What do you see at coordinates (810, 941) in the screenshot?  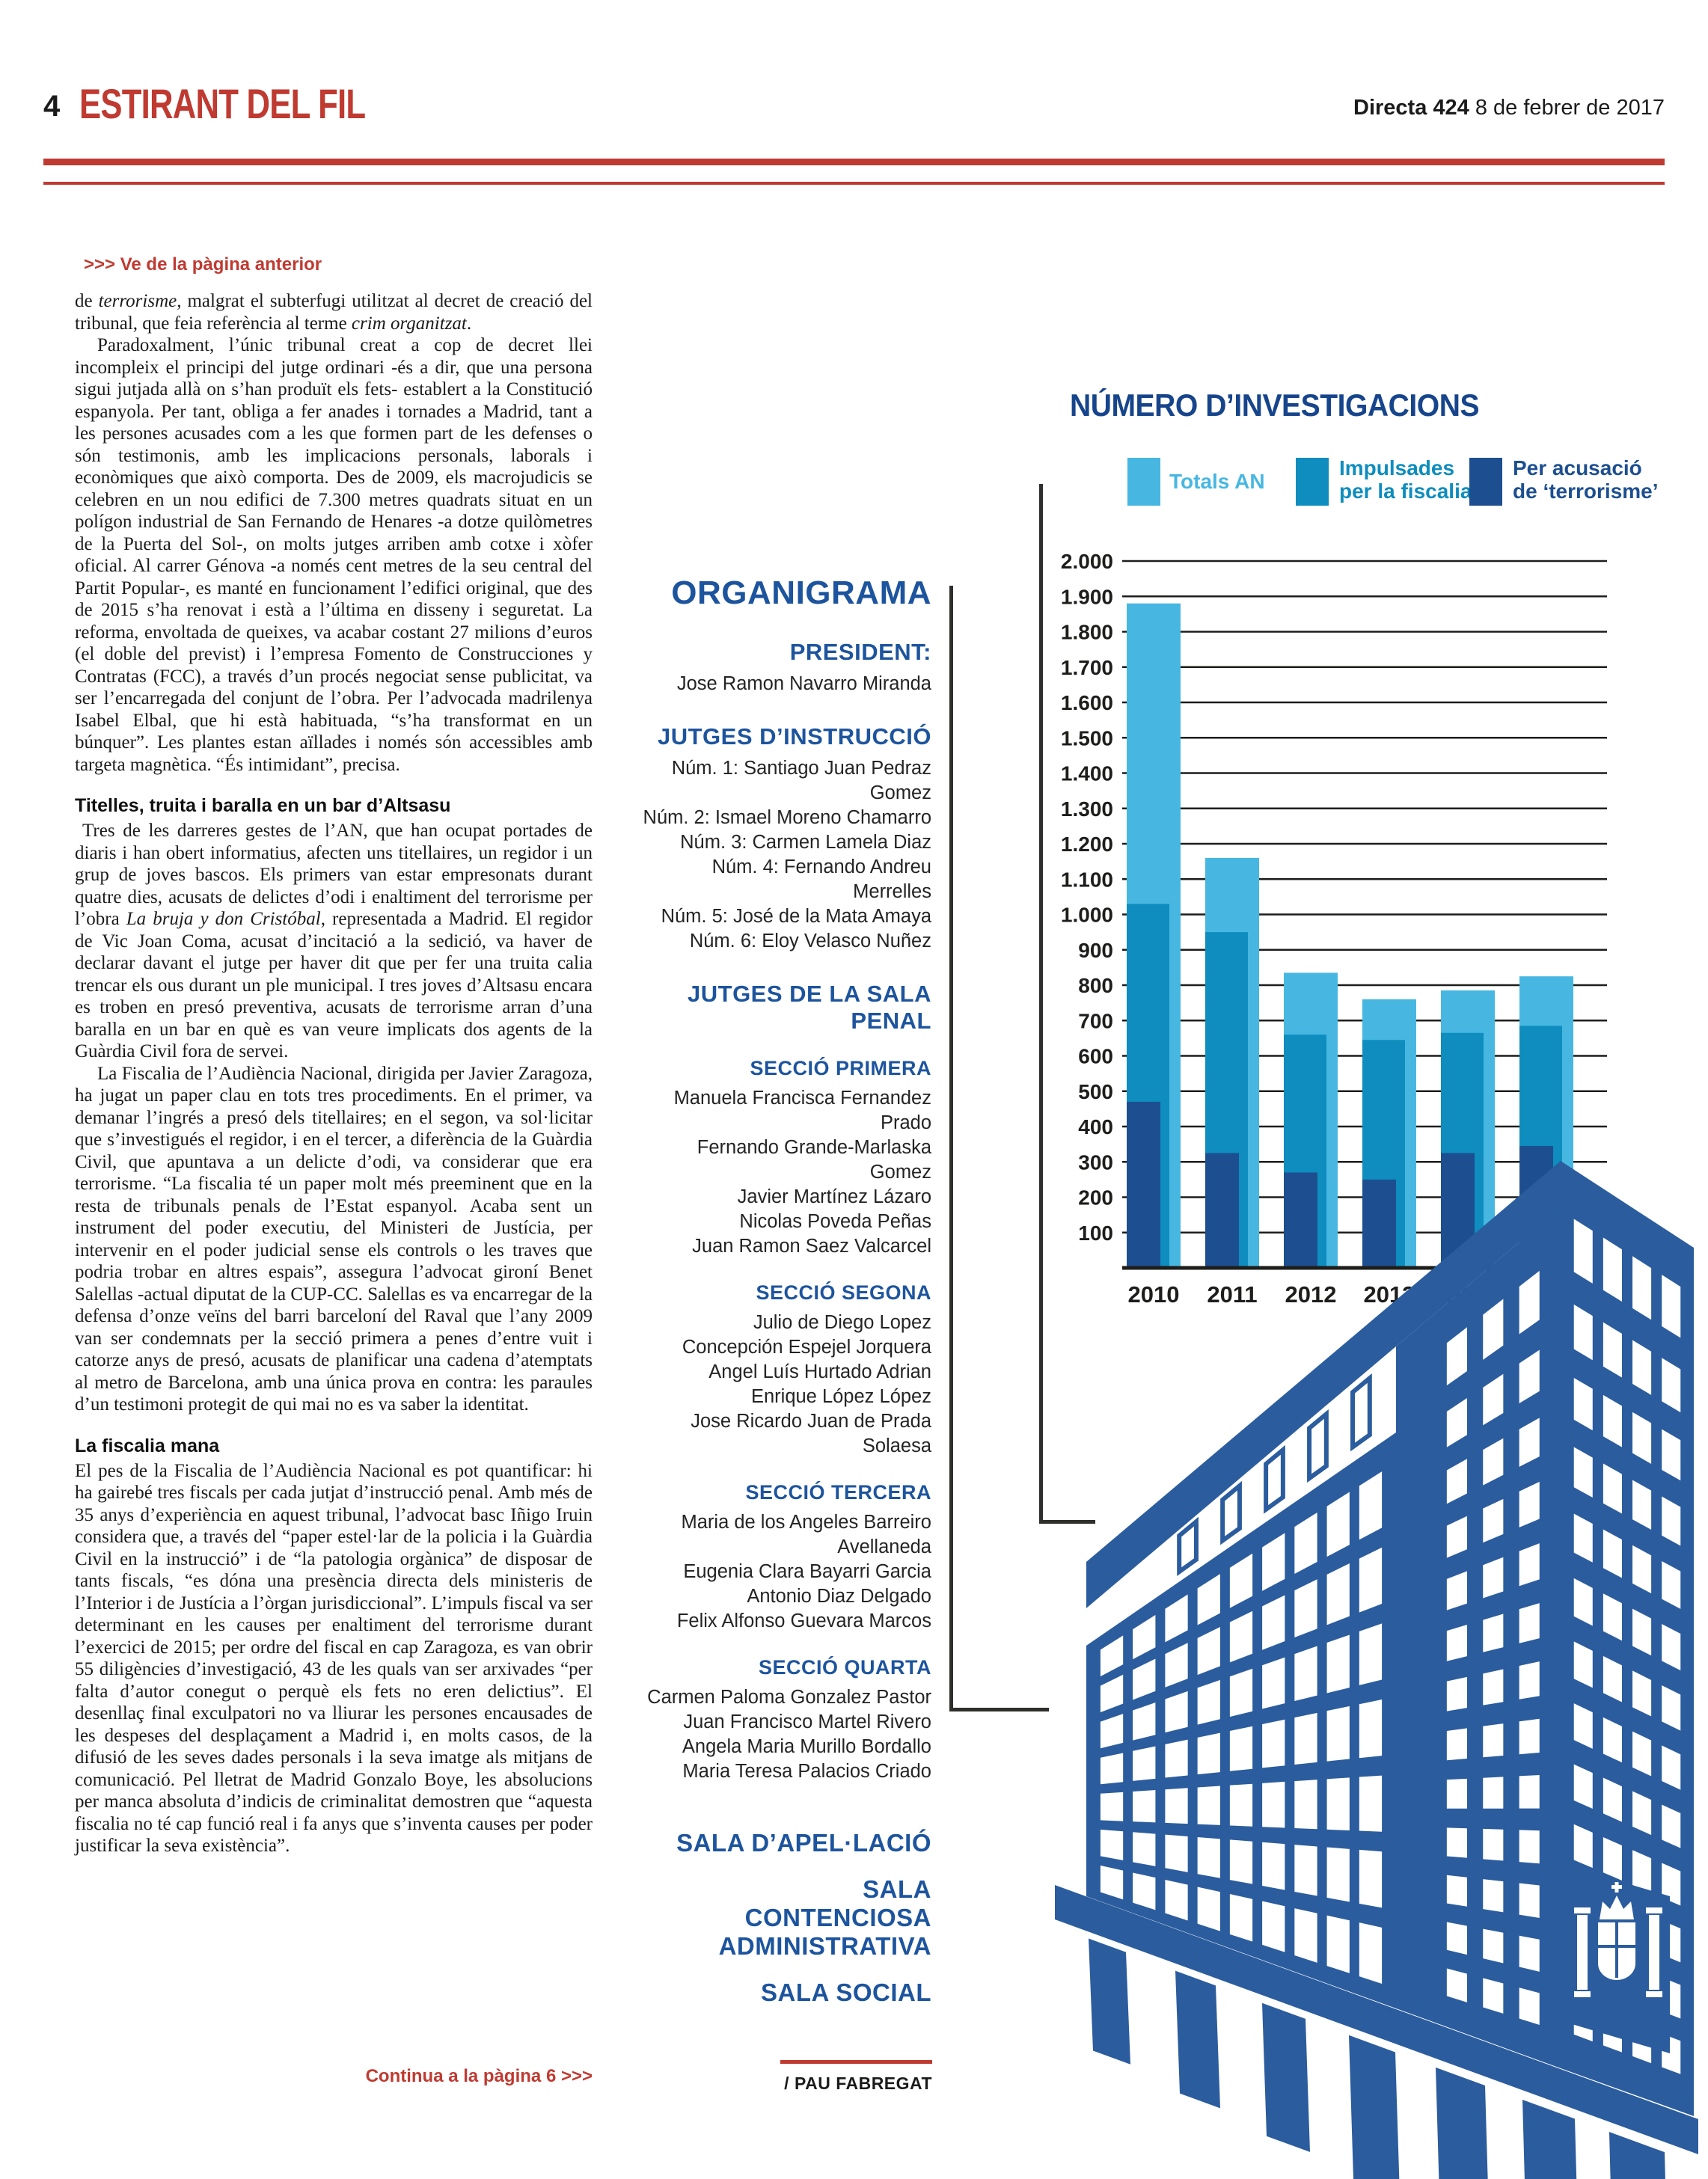 I see `organigrama-name: Núm. 6: Eloy Velasco Nuñez` at bounding box center [810, 941].